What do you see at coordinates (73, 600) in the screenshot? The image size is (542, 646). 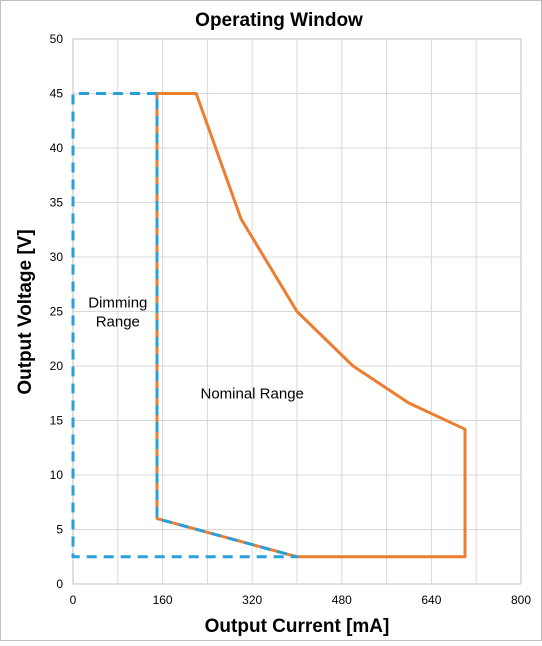 I see `x-tick-label: 0` at bounding box center [73, 600].